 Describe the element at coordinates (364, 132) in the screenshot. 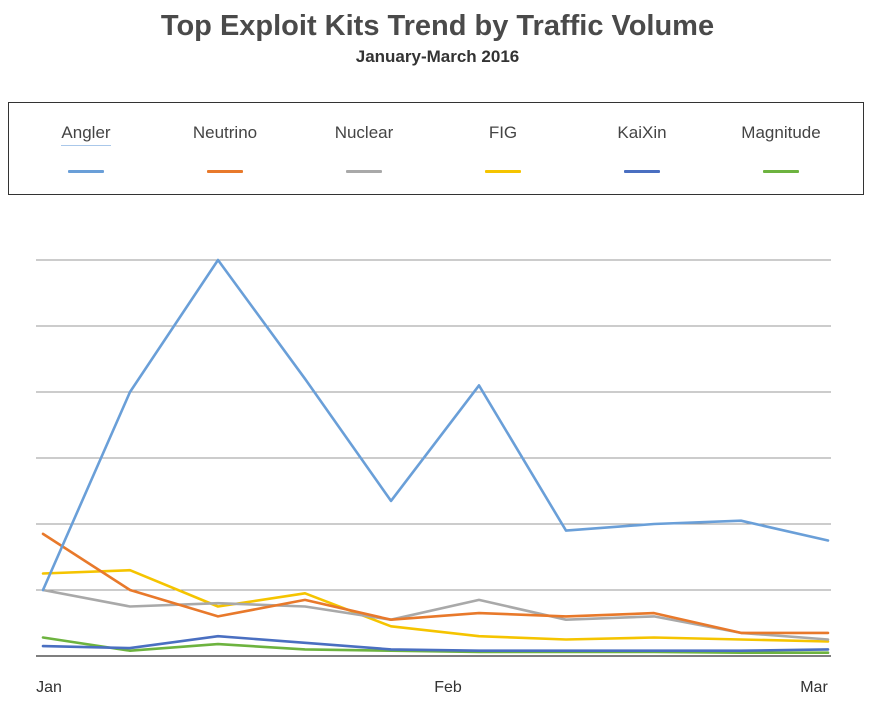

I see `legend-label-nuclear: Nuclear` at that location.